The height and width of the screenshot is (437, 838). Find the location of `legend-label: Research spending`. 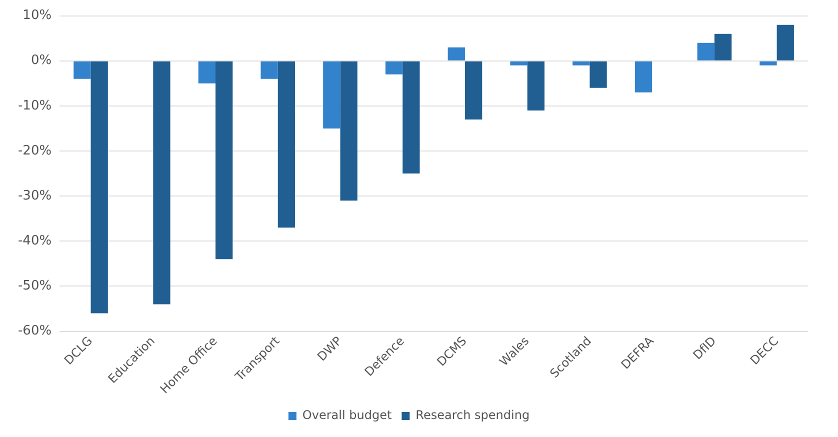

legend-label: Research spending is located at coordinates (473, 415).